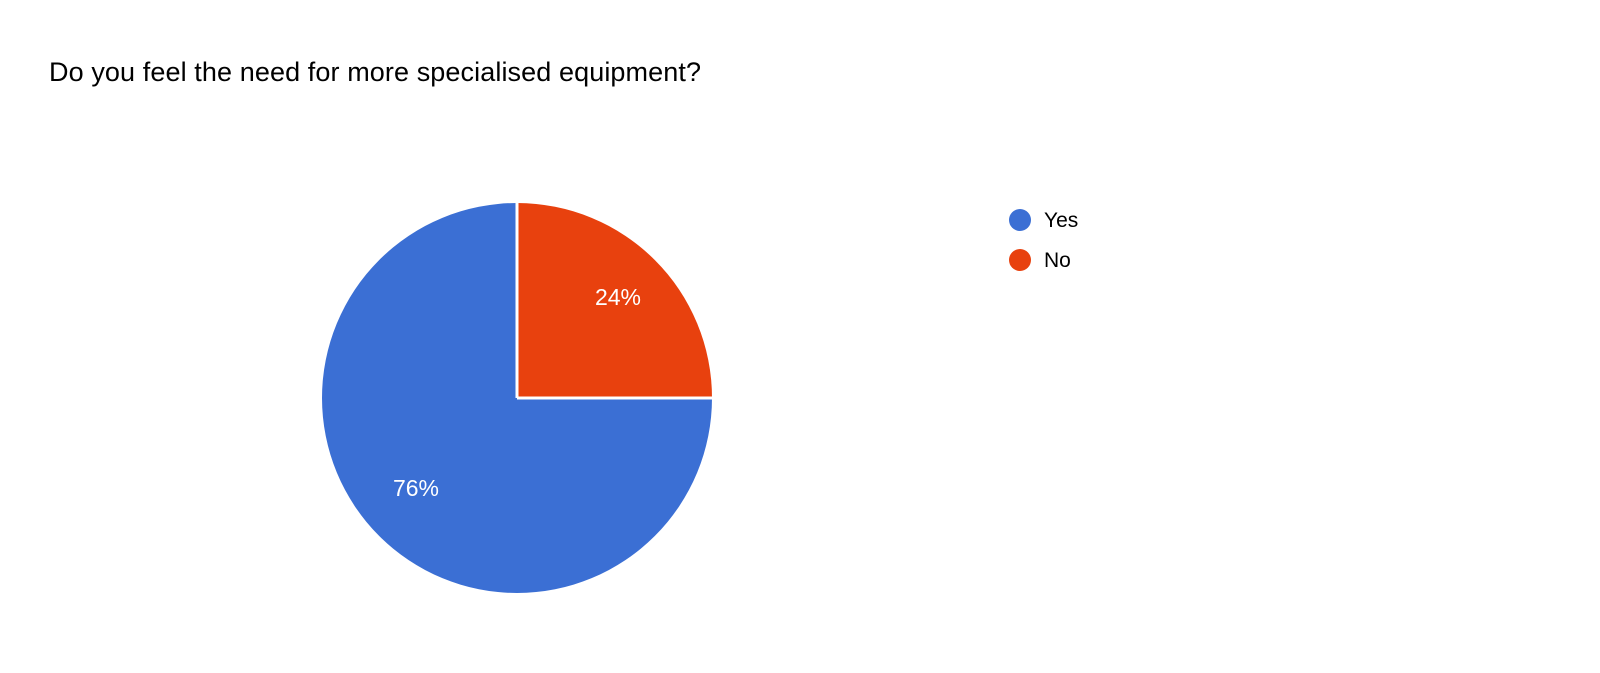 The image size is (1600, 673). I want to click on legend-item-label: No, so click(1057, 260).